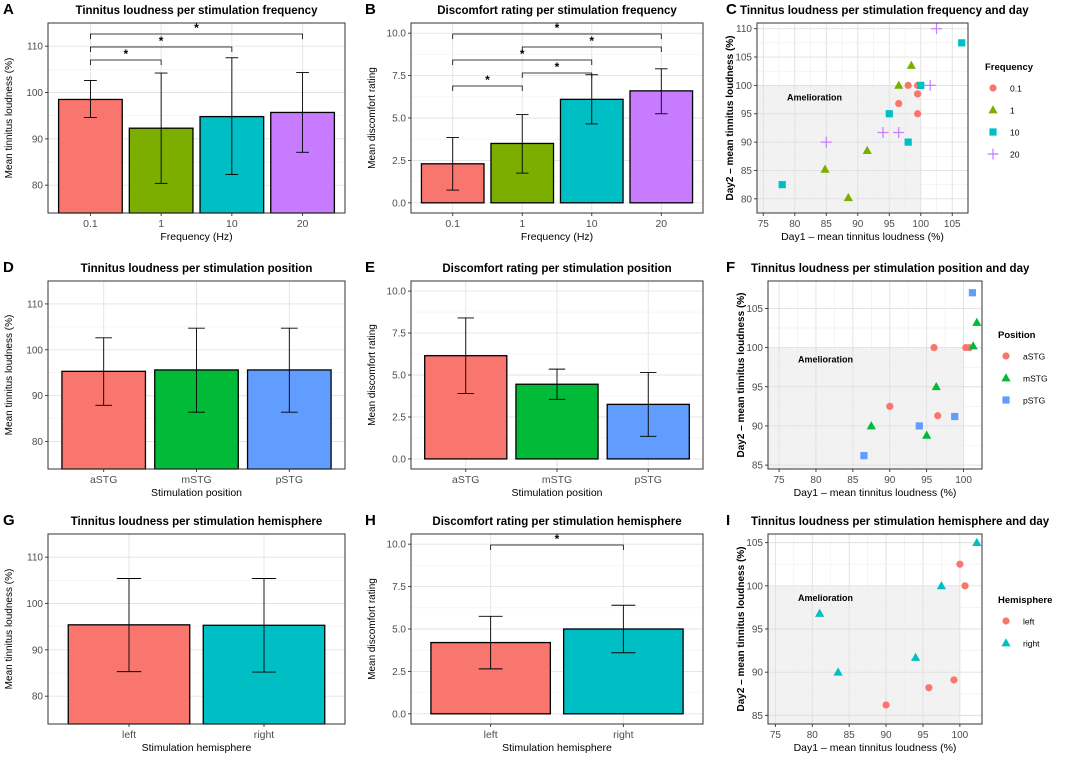 Image resolution: width=1069 pixels, height=760 pixels. Describe the element at coordinates (1009, 67) in the screenshot. I see `legend-title: Frequency` at that location.